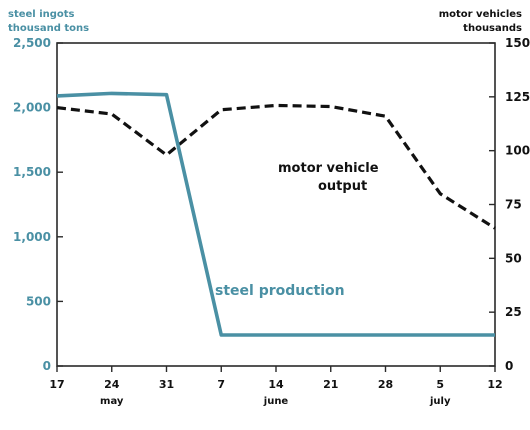  I want to click on right-tick-label: 50, so click(513, 258).